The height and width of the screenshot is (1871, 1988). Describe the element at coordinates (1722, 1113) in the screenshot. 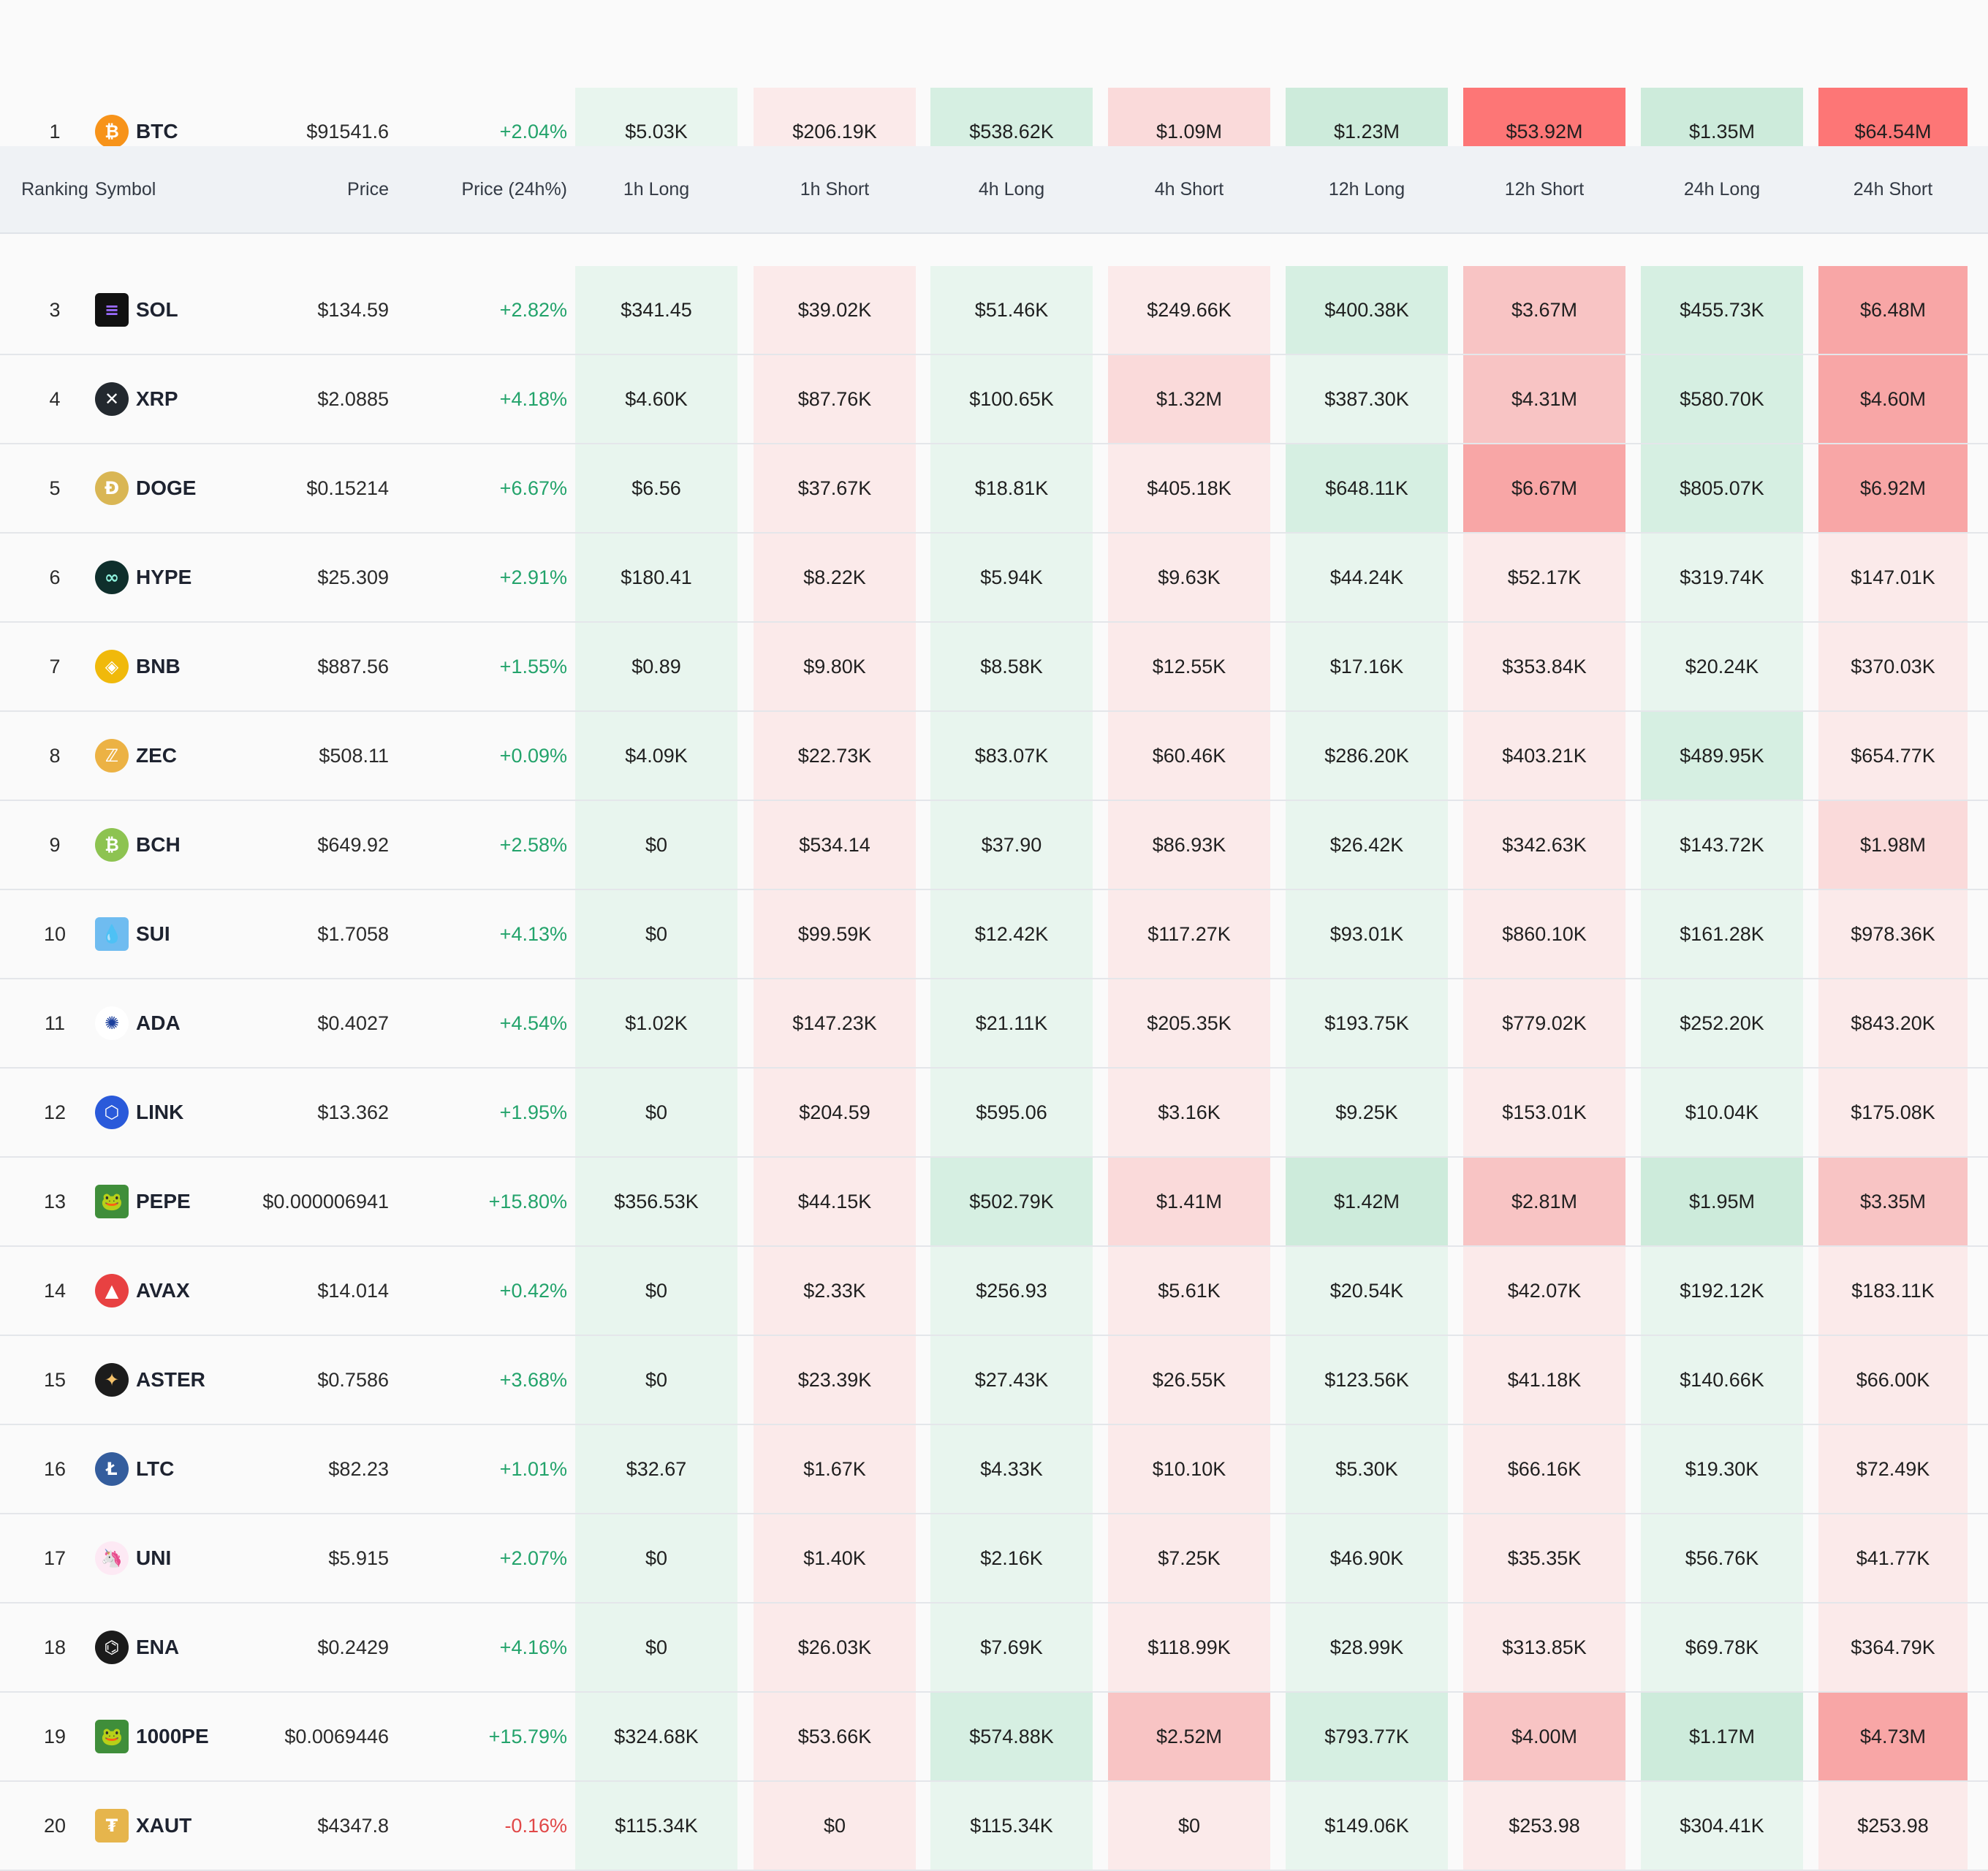

I see `long-liquidation-cell: $10.04K` at that location.